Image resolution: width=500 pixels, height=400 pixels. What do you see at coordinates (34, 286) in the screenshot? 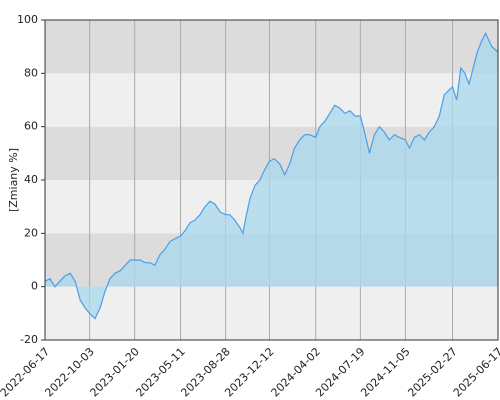
I see `y-tick-label: 0` at bounding box center [34, 286].